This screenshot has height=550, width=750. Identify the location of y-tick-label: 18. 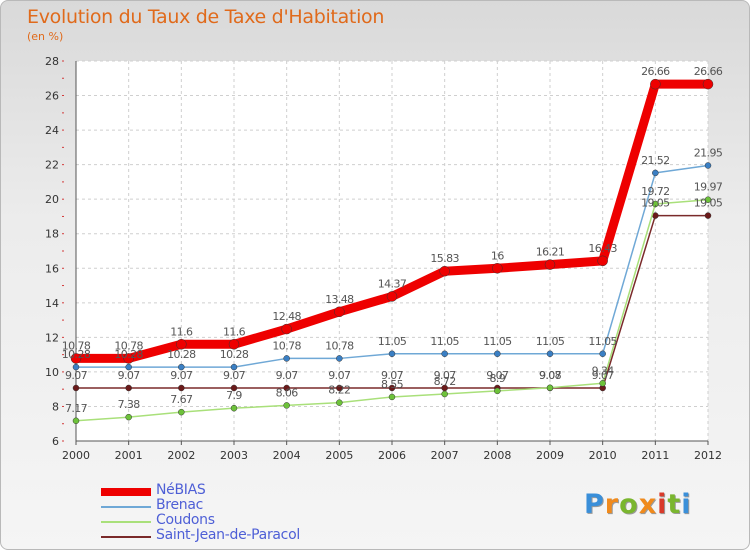
(52, 234).